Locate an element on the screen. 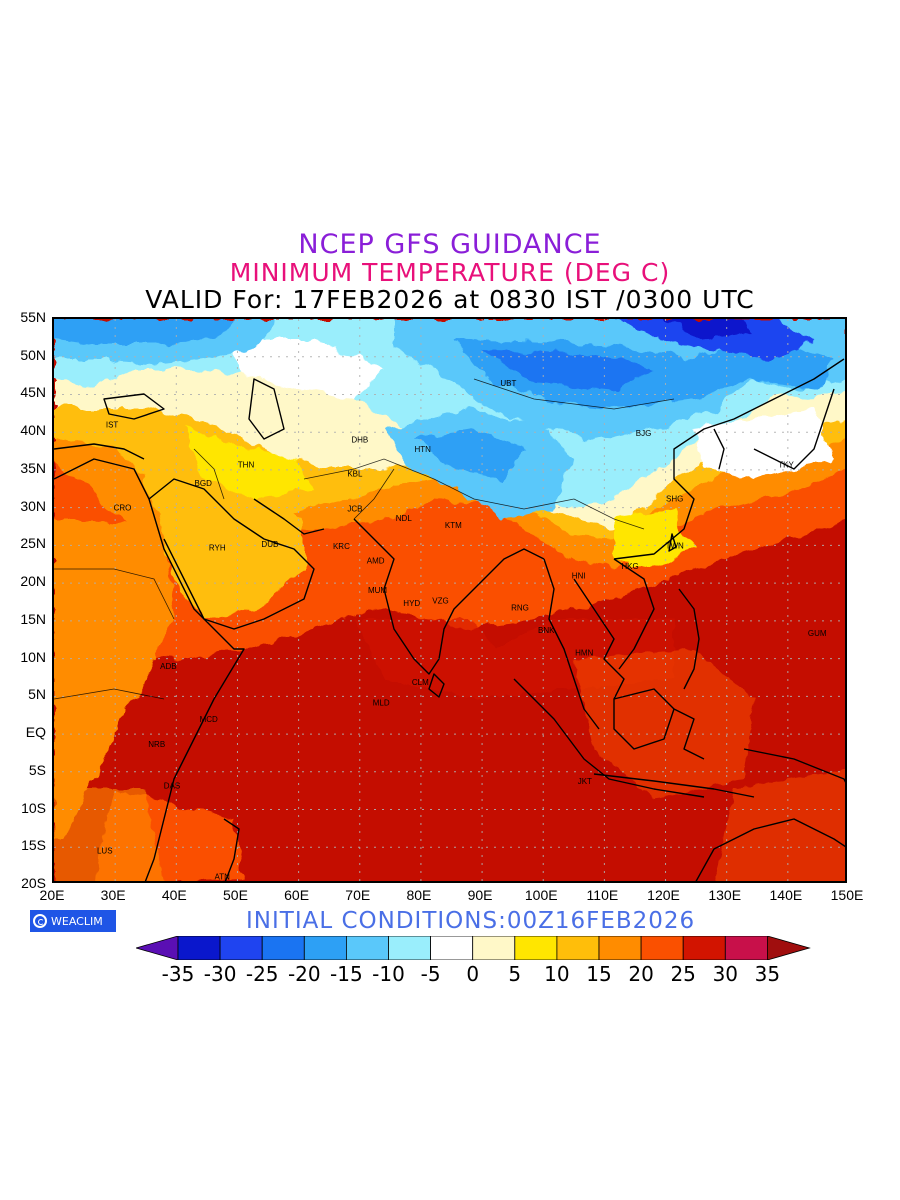 Image resolution: width=900 pixels, height=1200 pixels. station-cro: CRO is located at coordinates (123, 508).